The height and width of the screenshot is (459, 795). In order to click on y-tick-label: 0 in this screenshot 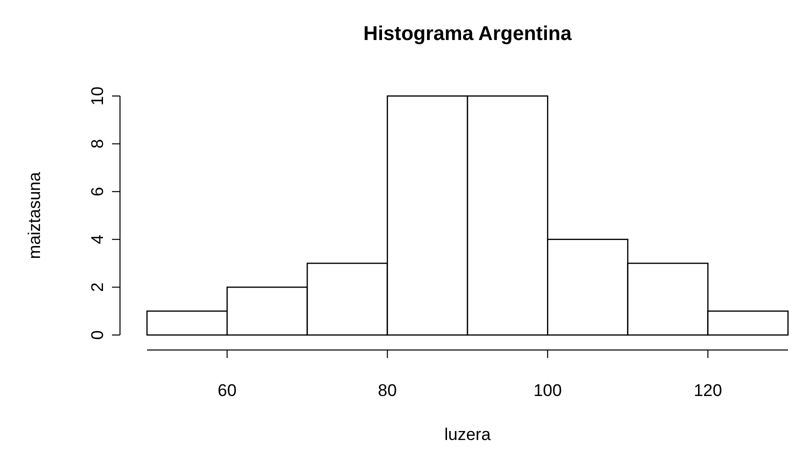, I will do `click(97, 335)`.